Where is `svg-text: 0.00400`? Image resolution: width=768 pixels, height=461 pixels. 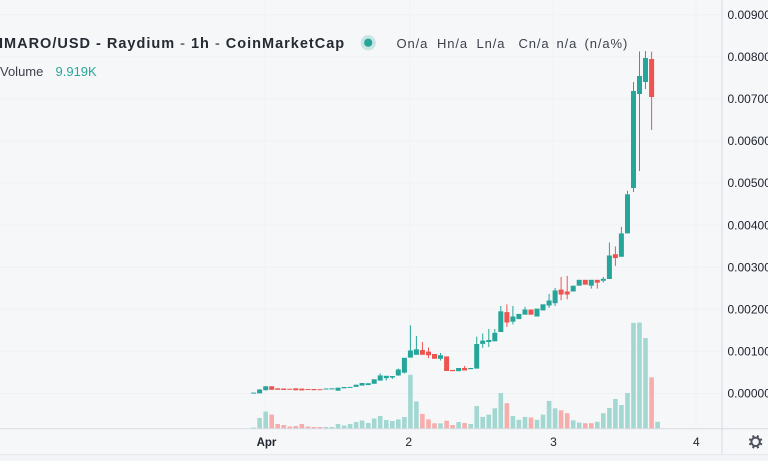
svg-text: 0.00400 is located at coordinates (748, 225).